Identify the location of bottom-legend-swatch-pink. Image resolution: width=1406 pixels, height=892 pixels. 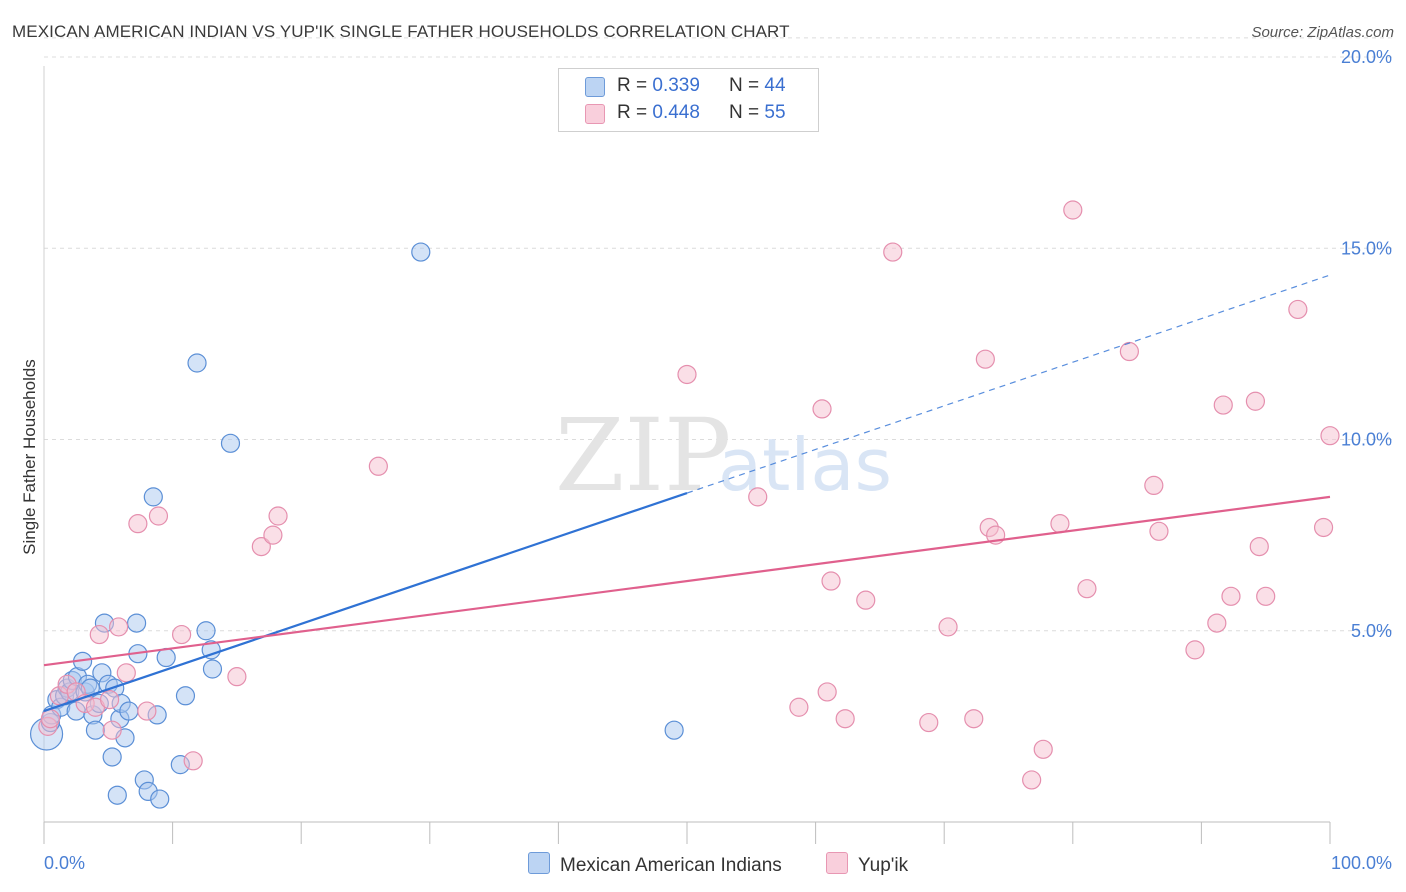
(837, 863).